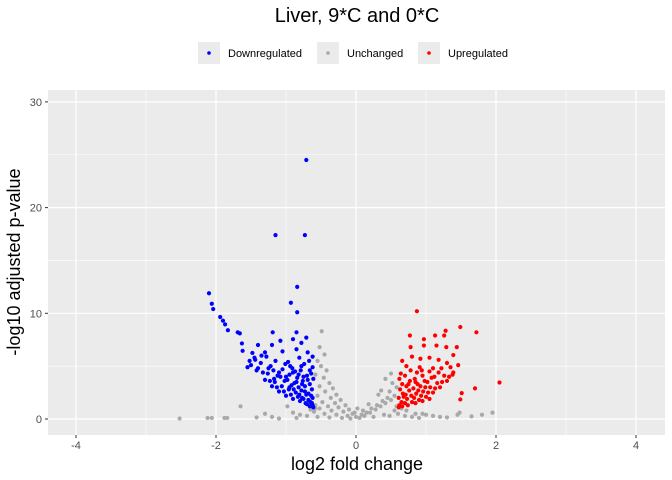  What do you see at coordinates (14, 261) in the screenshot?
I see `y-axis-label: -log10 adjusted p-value` at bounding box center [14, 261].